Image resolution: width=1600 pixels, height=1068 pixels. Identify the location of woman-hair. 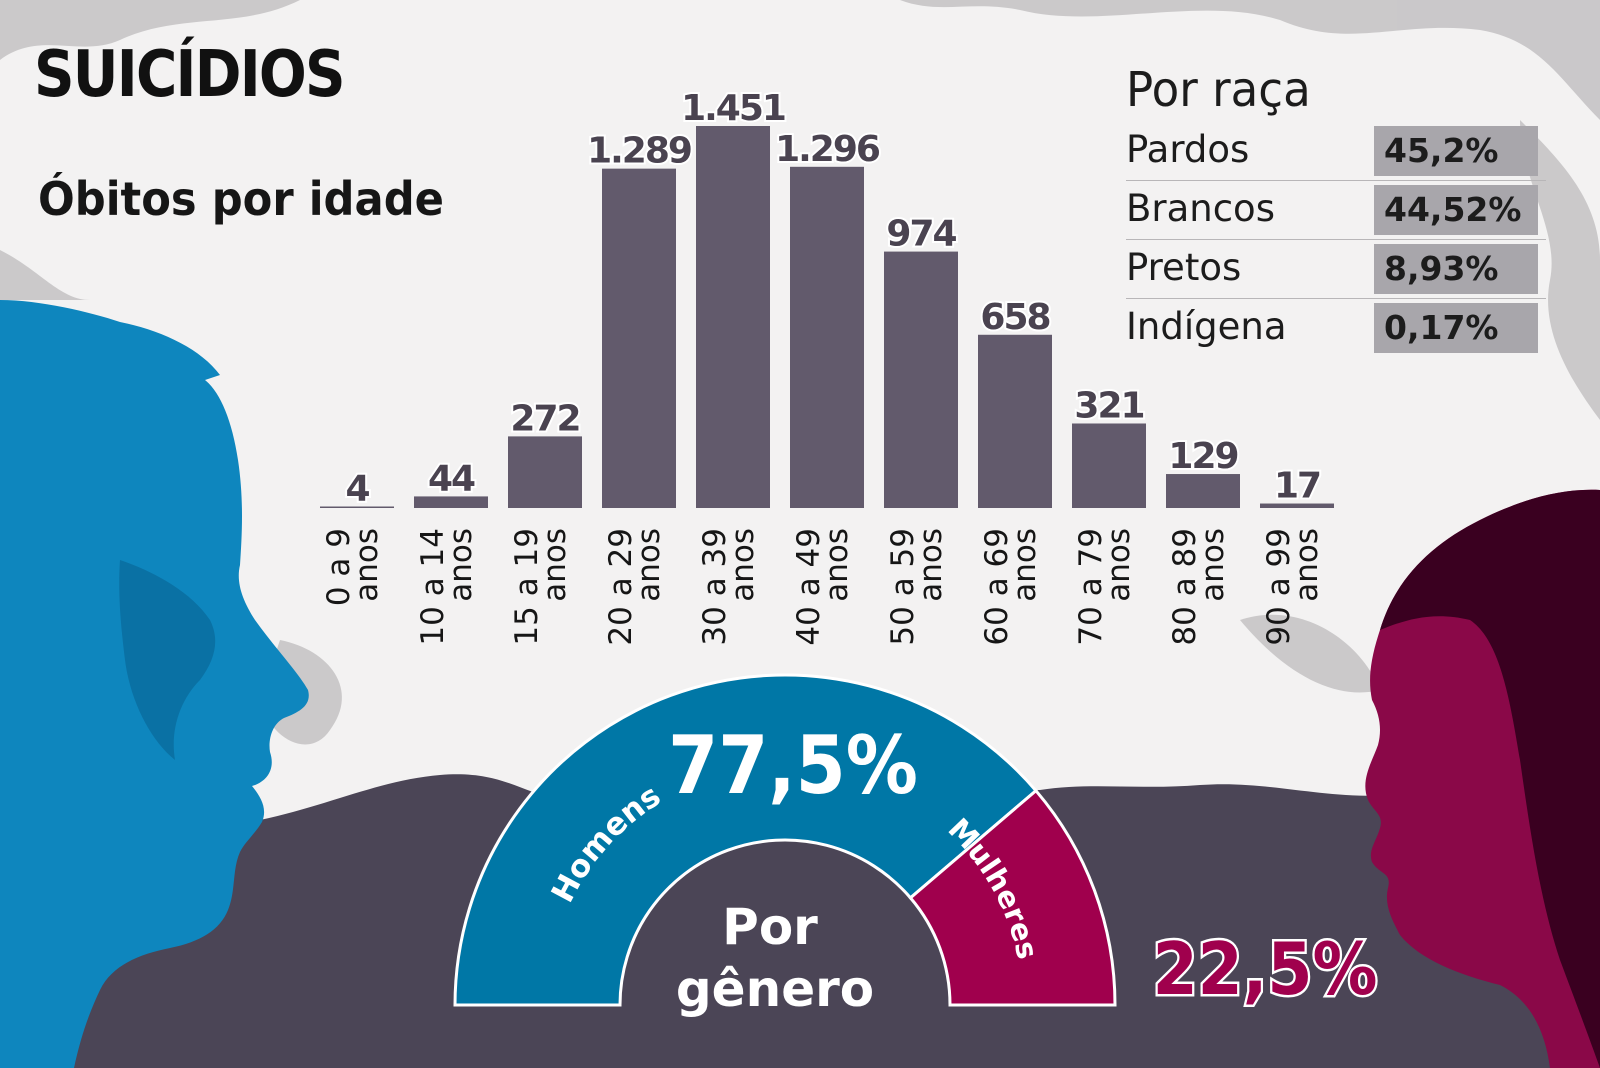
(1490, 778).